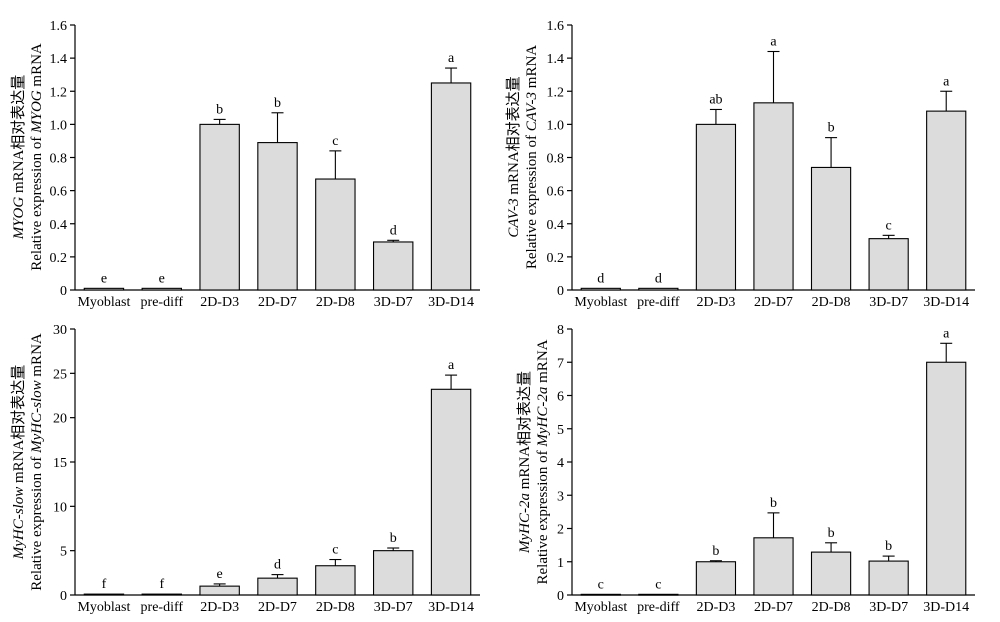 Image resolution: width=1000 pixels, height=622 pixels. What do you see at coordinates (60, 419) in the screenshot?
I see `y-tick-label: 20` at bounding box center [60, 419].